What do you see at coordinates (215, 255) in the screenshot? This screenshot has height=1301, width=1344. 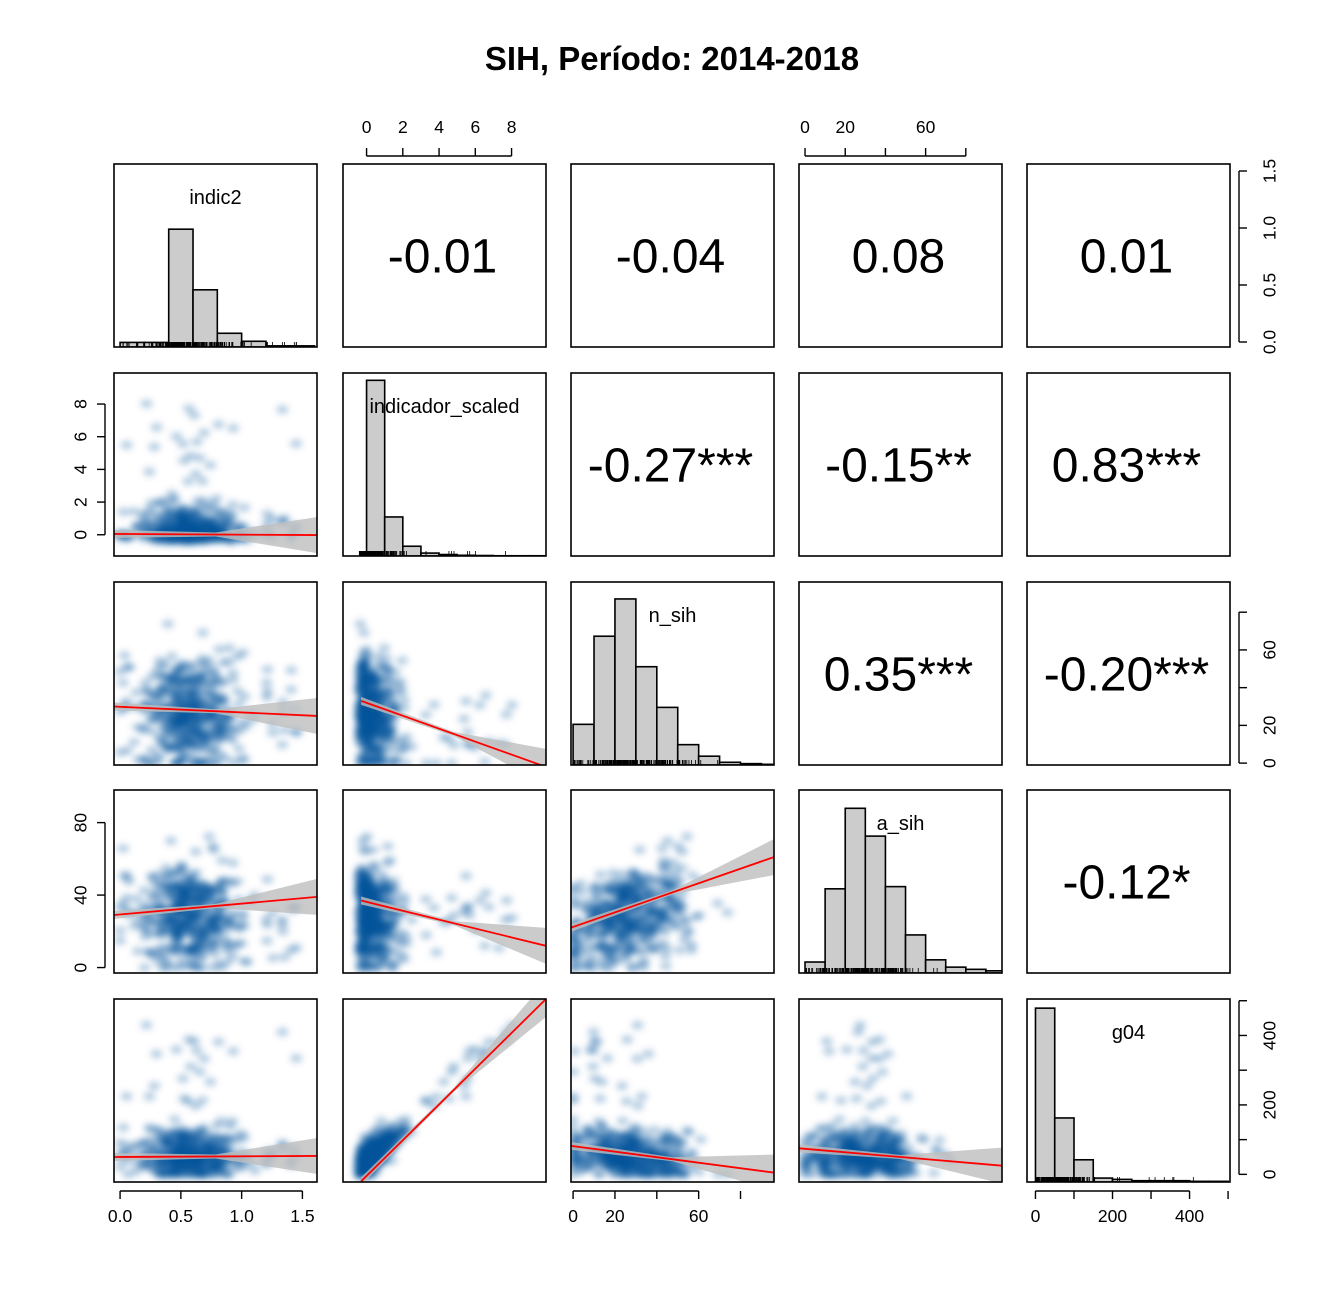 I see `panel-indic2-indic2: indic2` at bounding box center [215, 255].